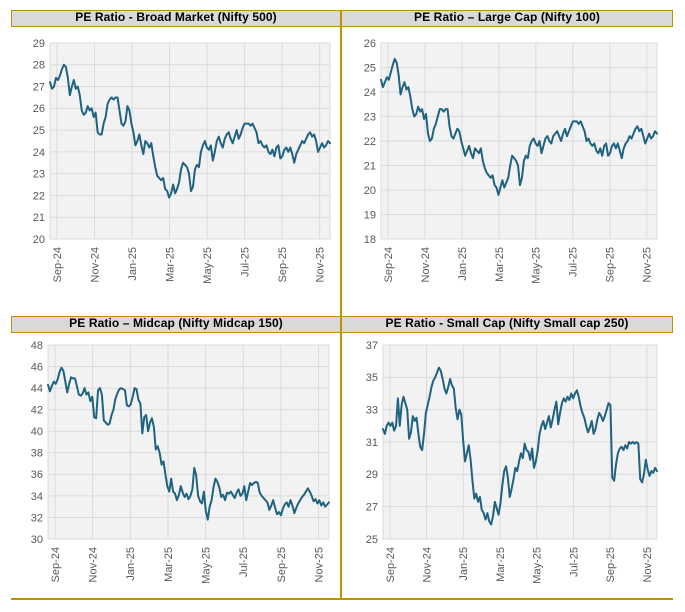 Image resolution: width=685 pixels, height=612 pixels. Describe the element at coordinates (37, 411) in the screenshot. I see `svg-text: 42` at that location.